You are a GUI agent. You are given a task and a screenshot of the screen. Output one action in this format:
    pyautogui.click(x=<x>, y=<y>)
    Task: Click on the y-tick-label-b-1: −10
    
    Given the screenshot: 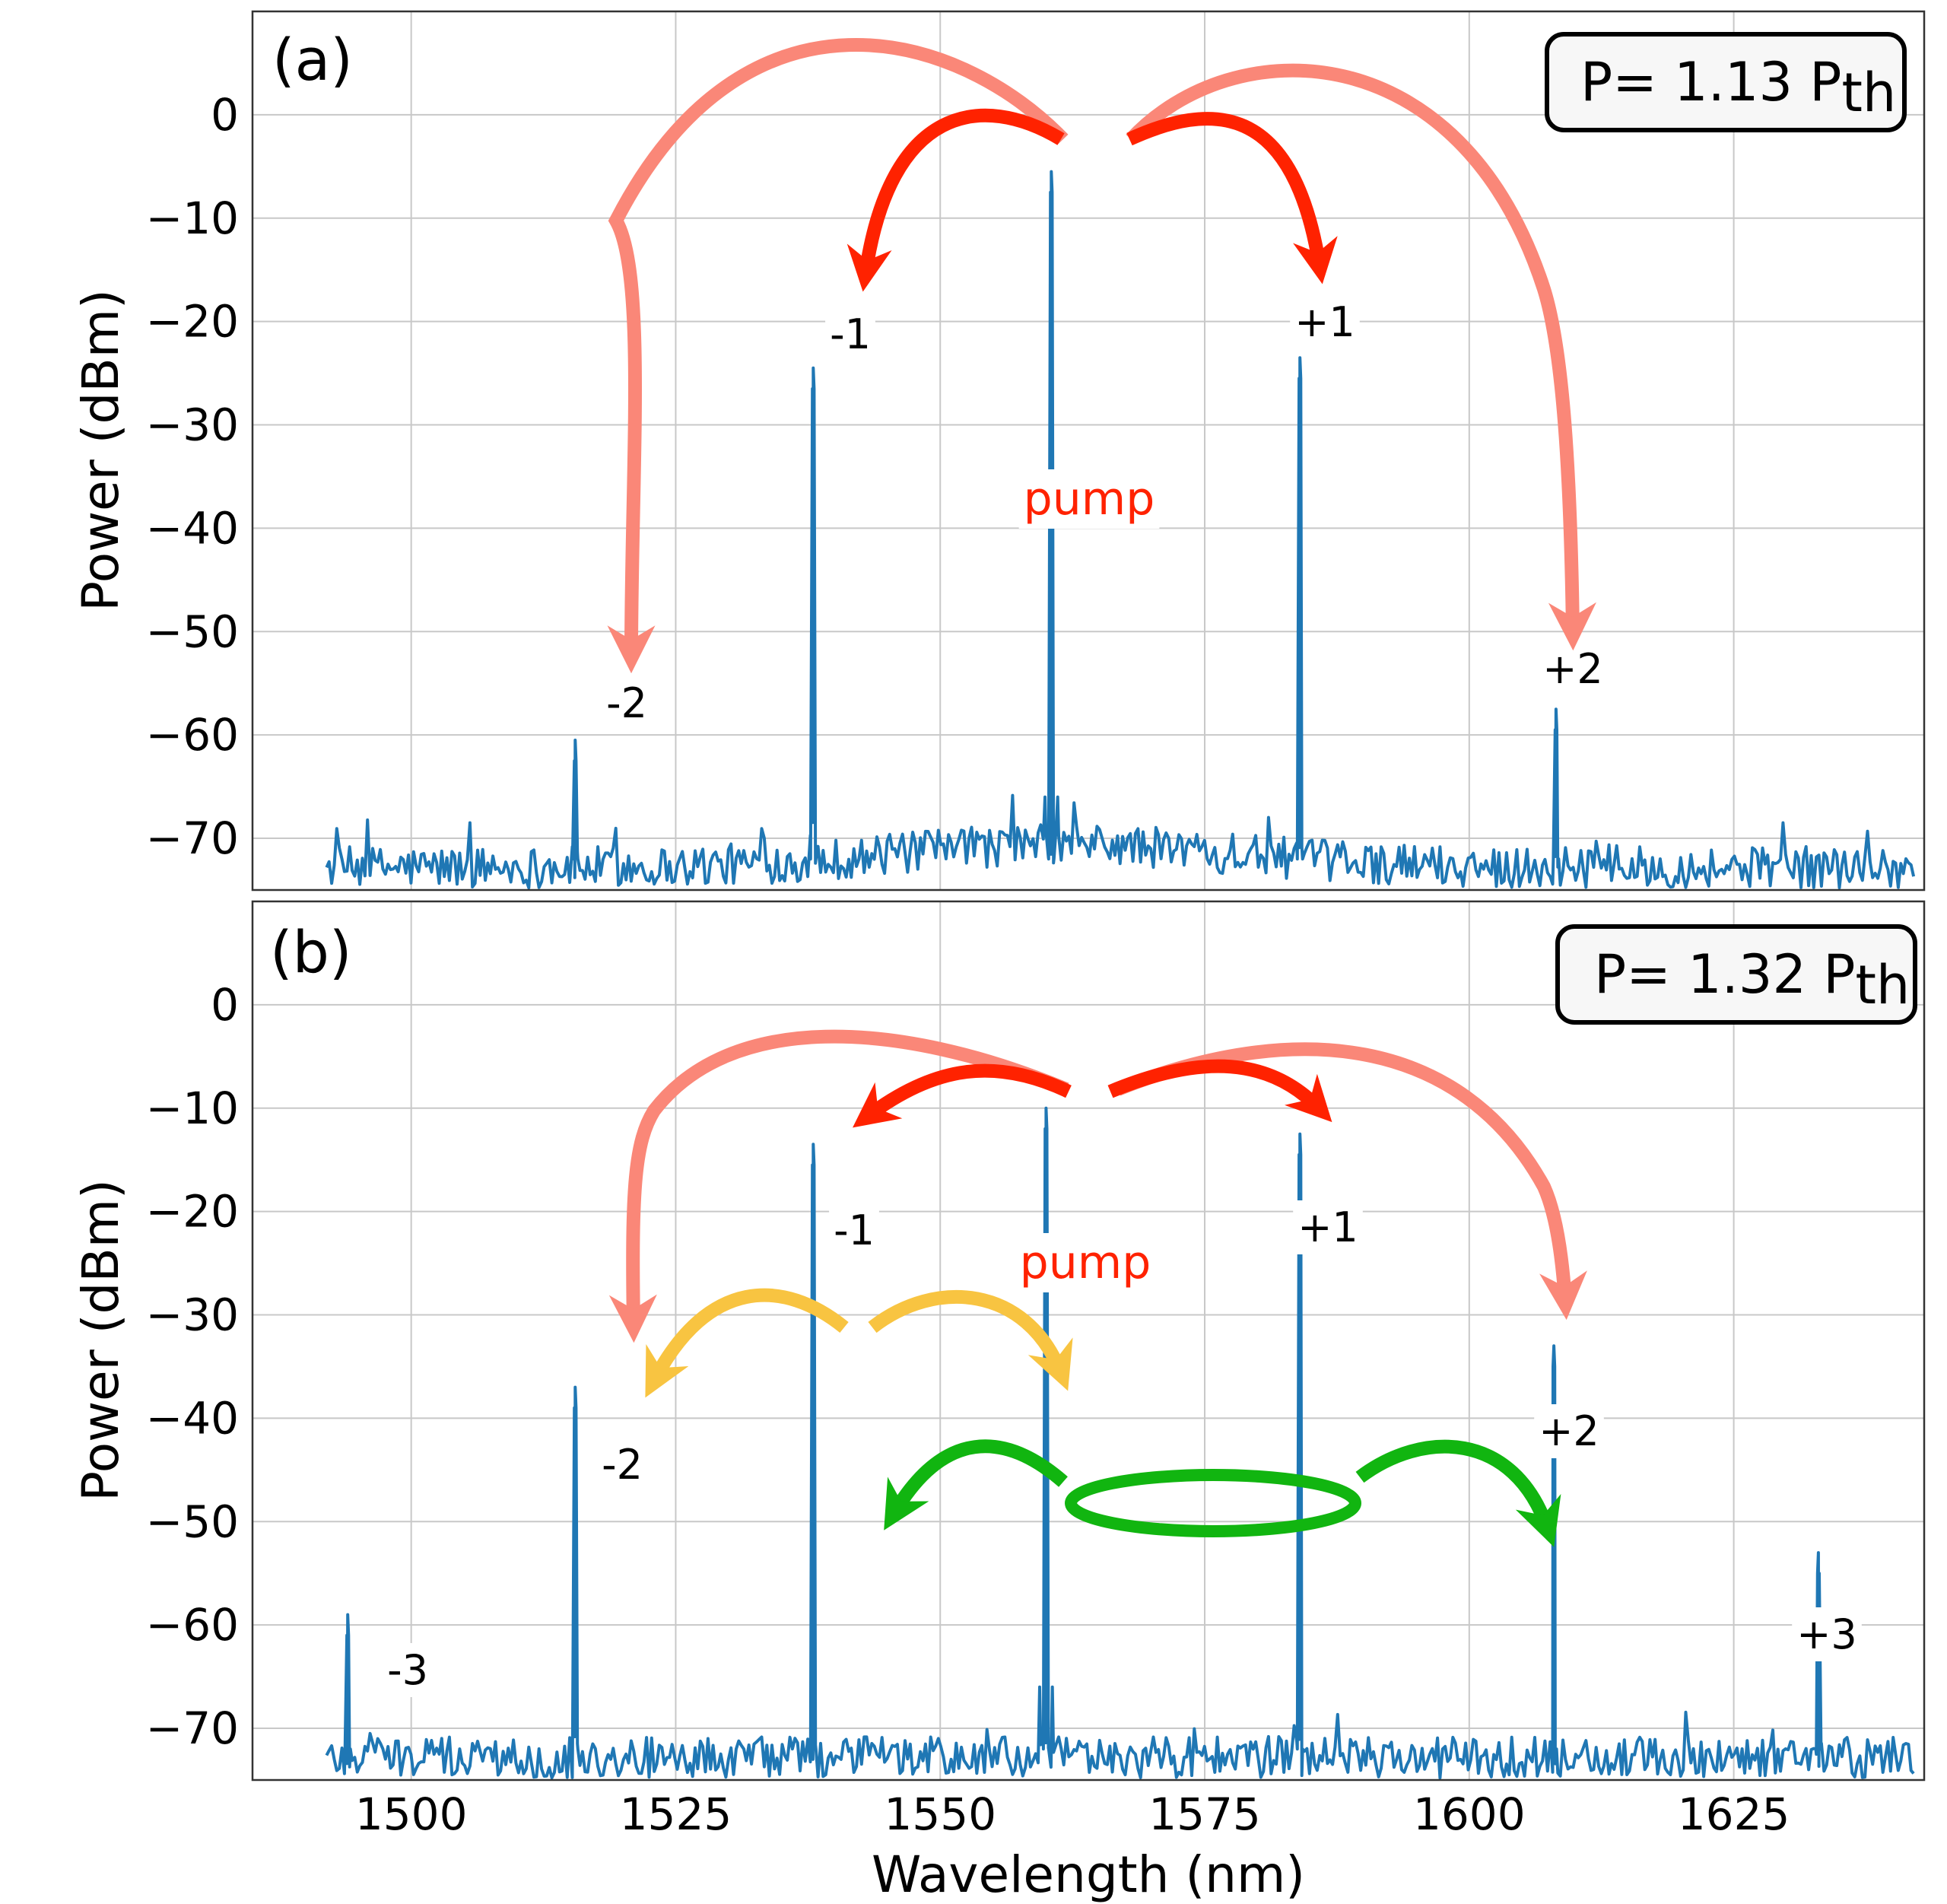 What is the action you would take?
    pyautogui.click(x=192, y=1108)
    